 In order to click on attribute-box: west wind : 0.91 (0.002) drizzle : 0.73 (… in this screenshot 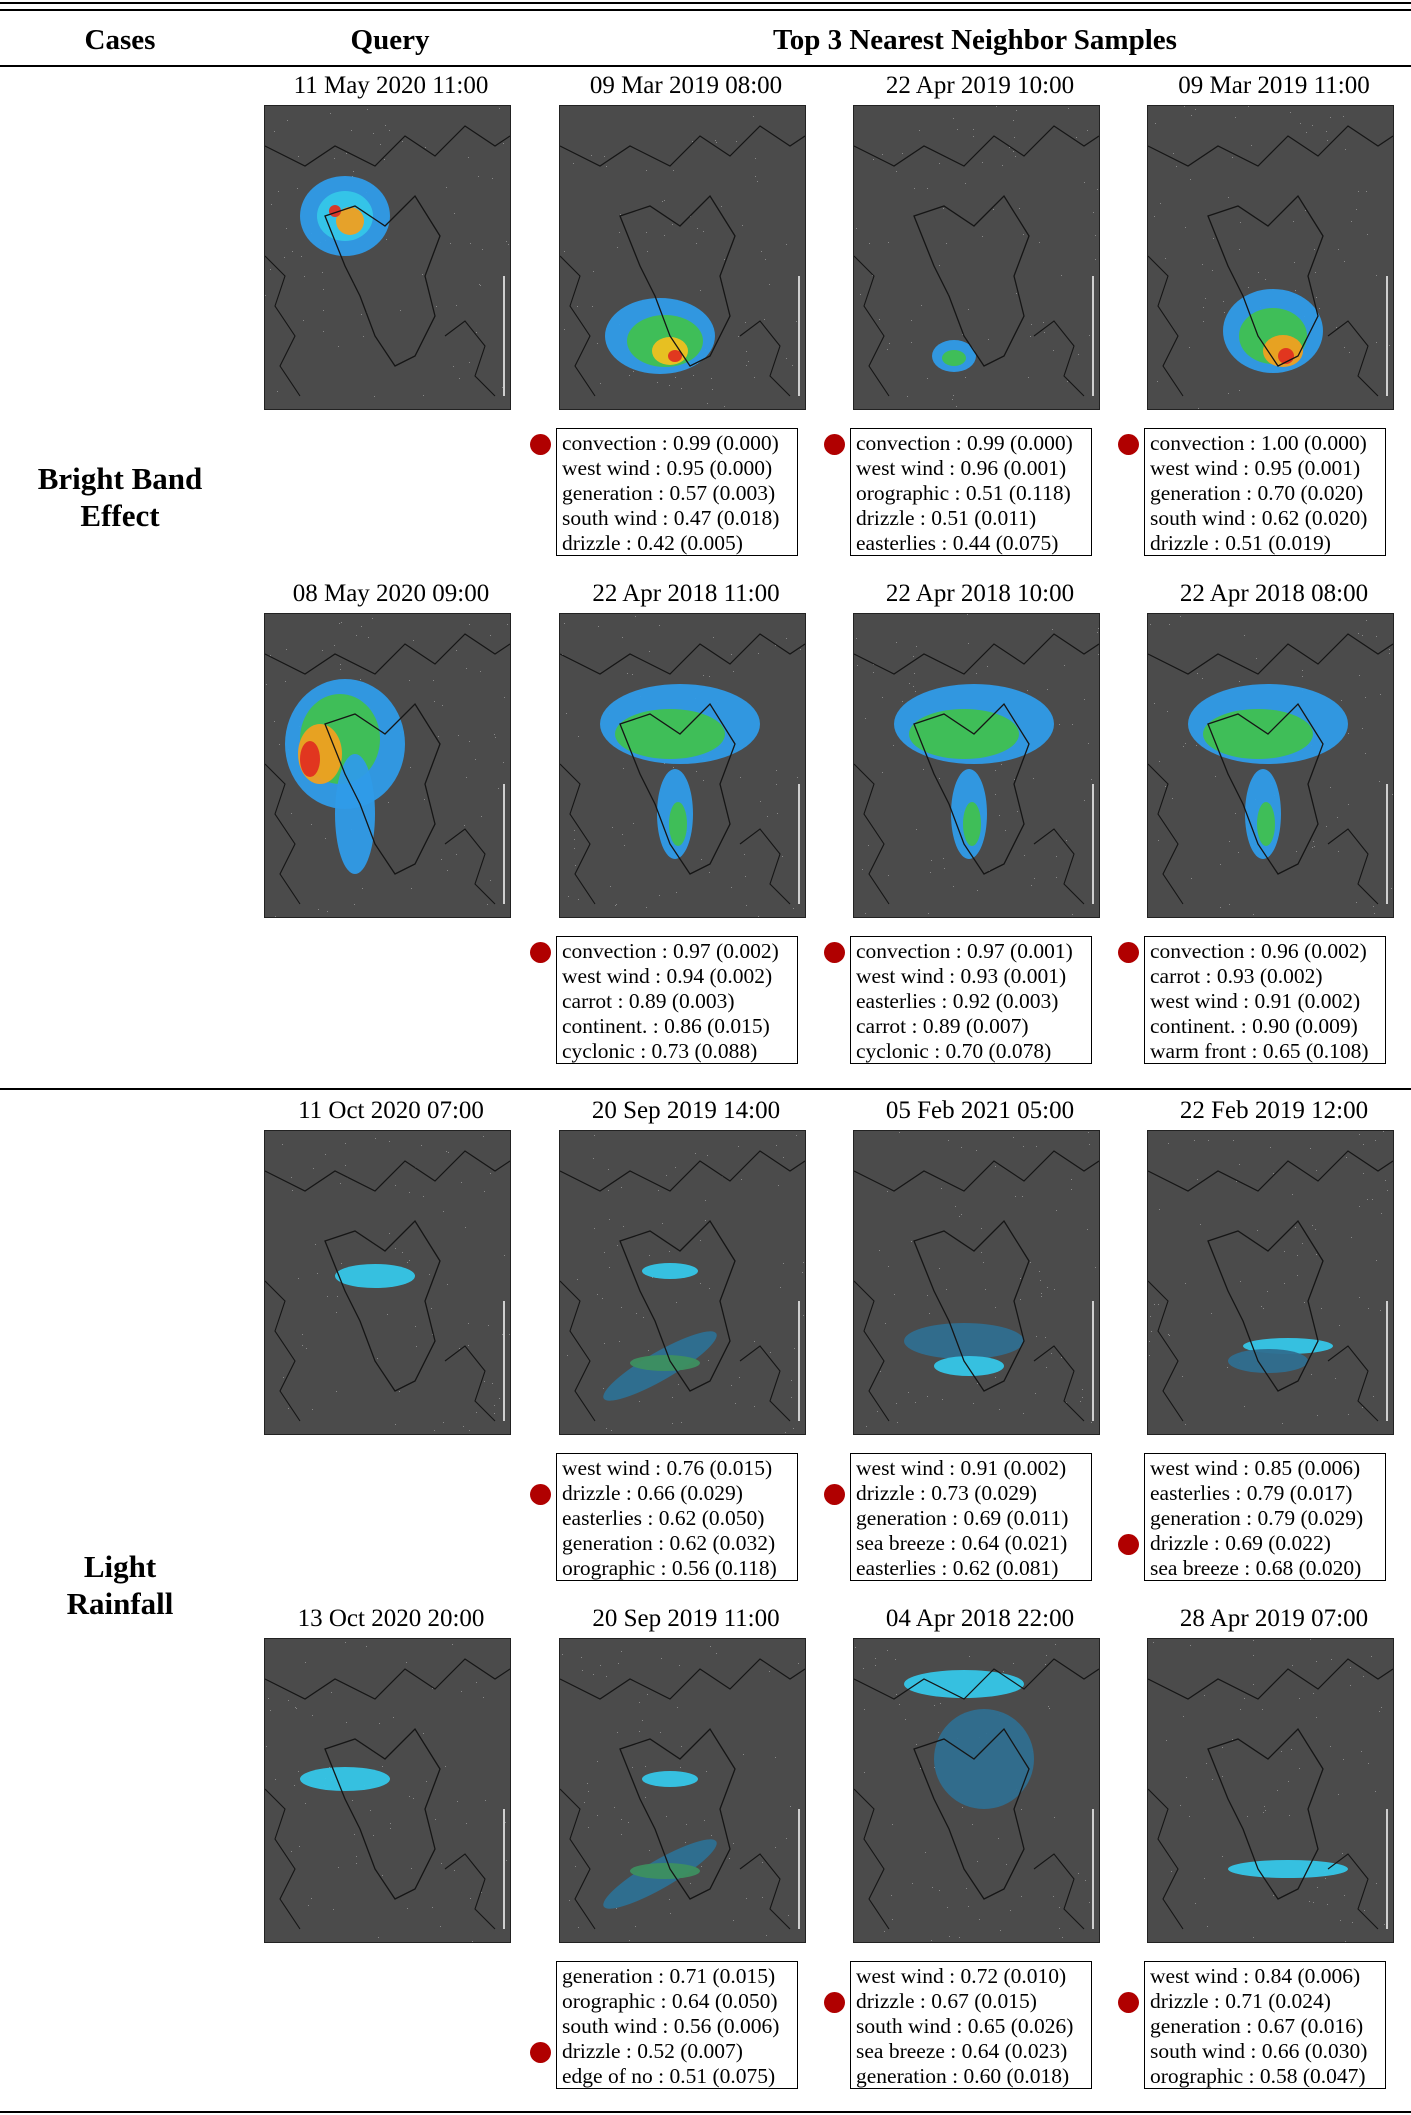, I will do `click(971, 1517)`.